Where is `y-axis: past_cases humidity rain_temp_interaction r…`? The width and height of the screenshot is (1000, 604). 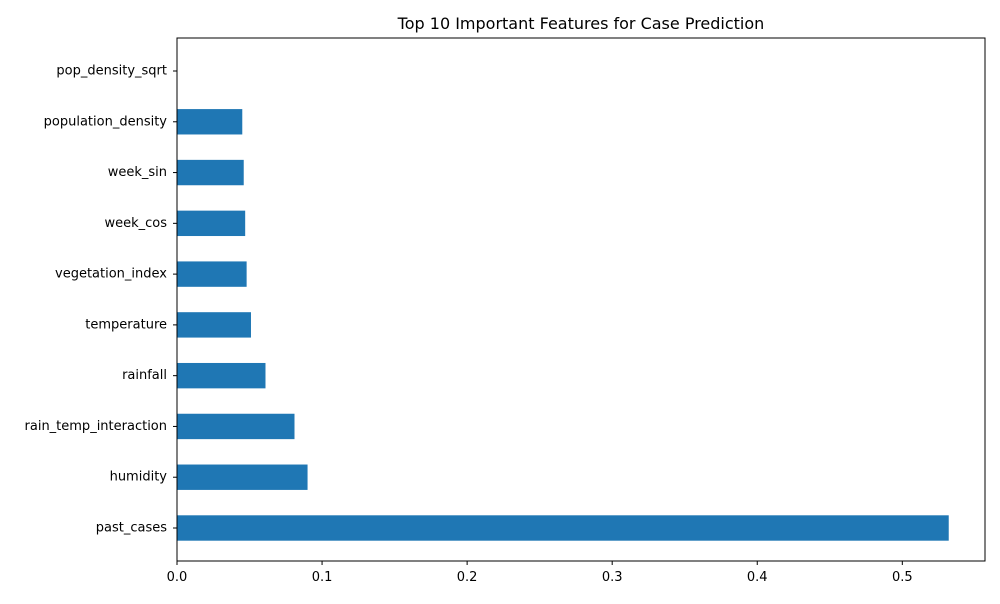 y-axis: past_cases humidity rain_temp_interaction r… is located at coordinates (101, 299).